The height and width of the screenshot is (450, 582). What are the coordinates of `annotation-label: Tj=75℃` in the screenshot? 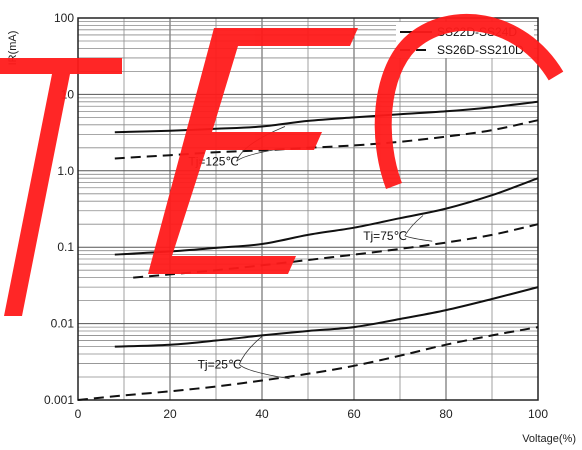 It's located at (385, 236).